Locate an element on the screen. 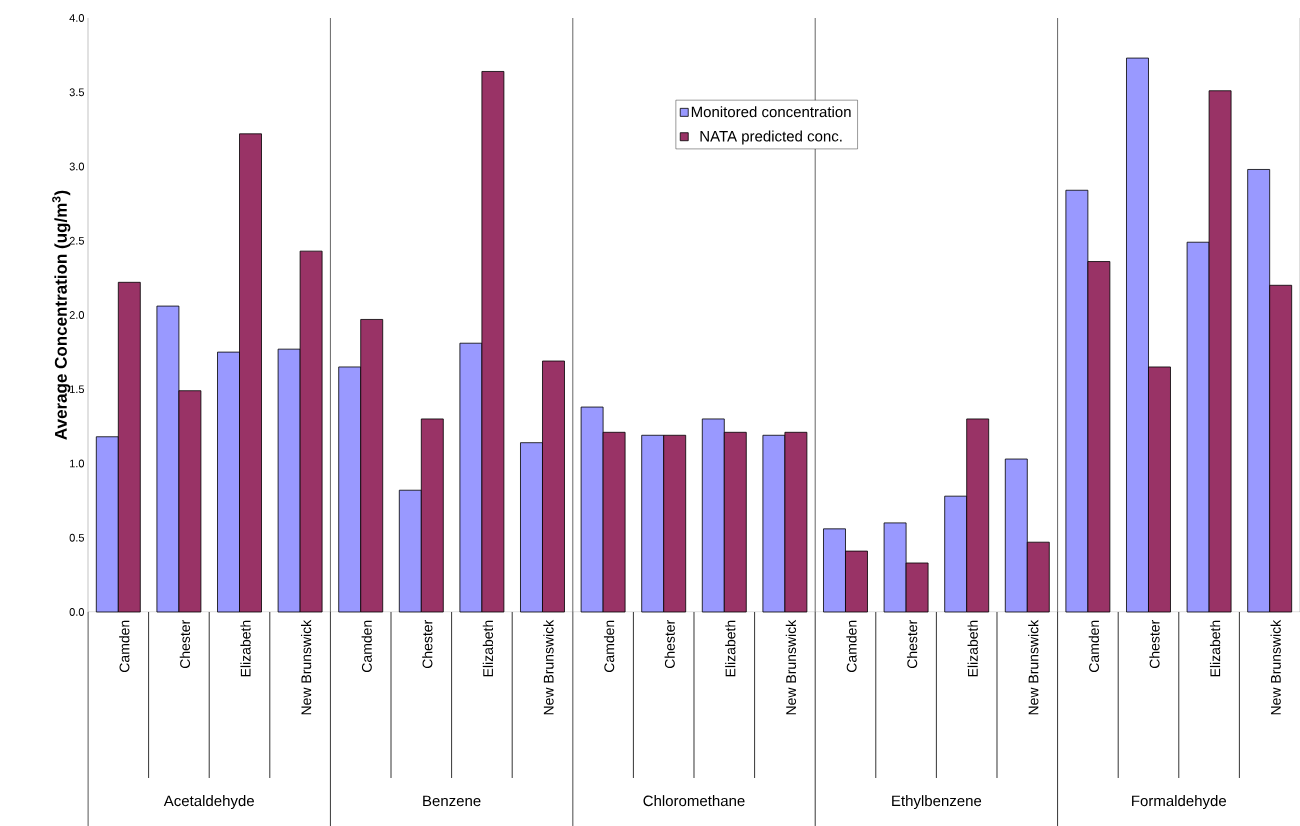  text: Chloromethane is located at coordinates (694, 801).